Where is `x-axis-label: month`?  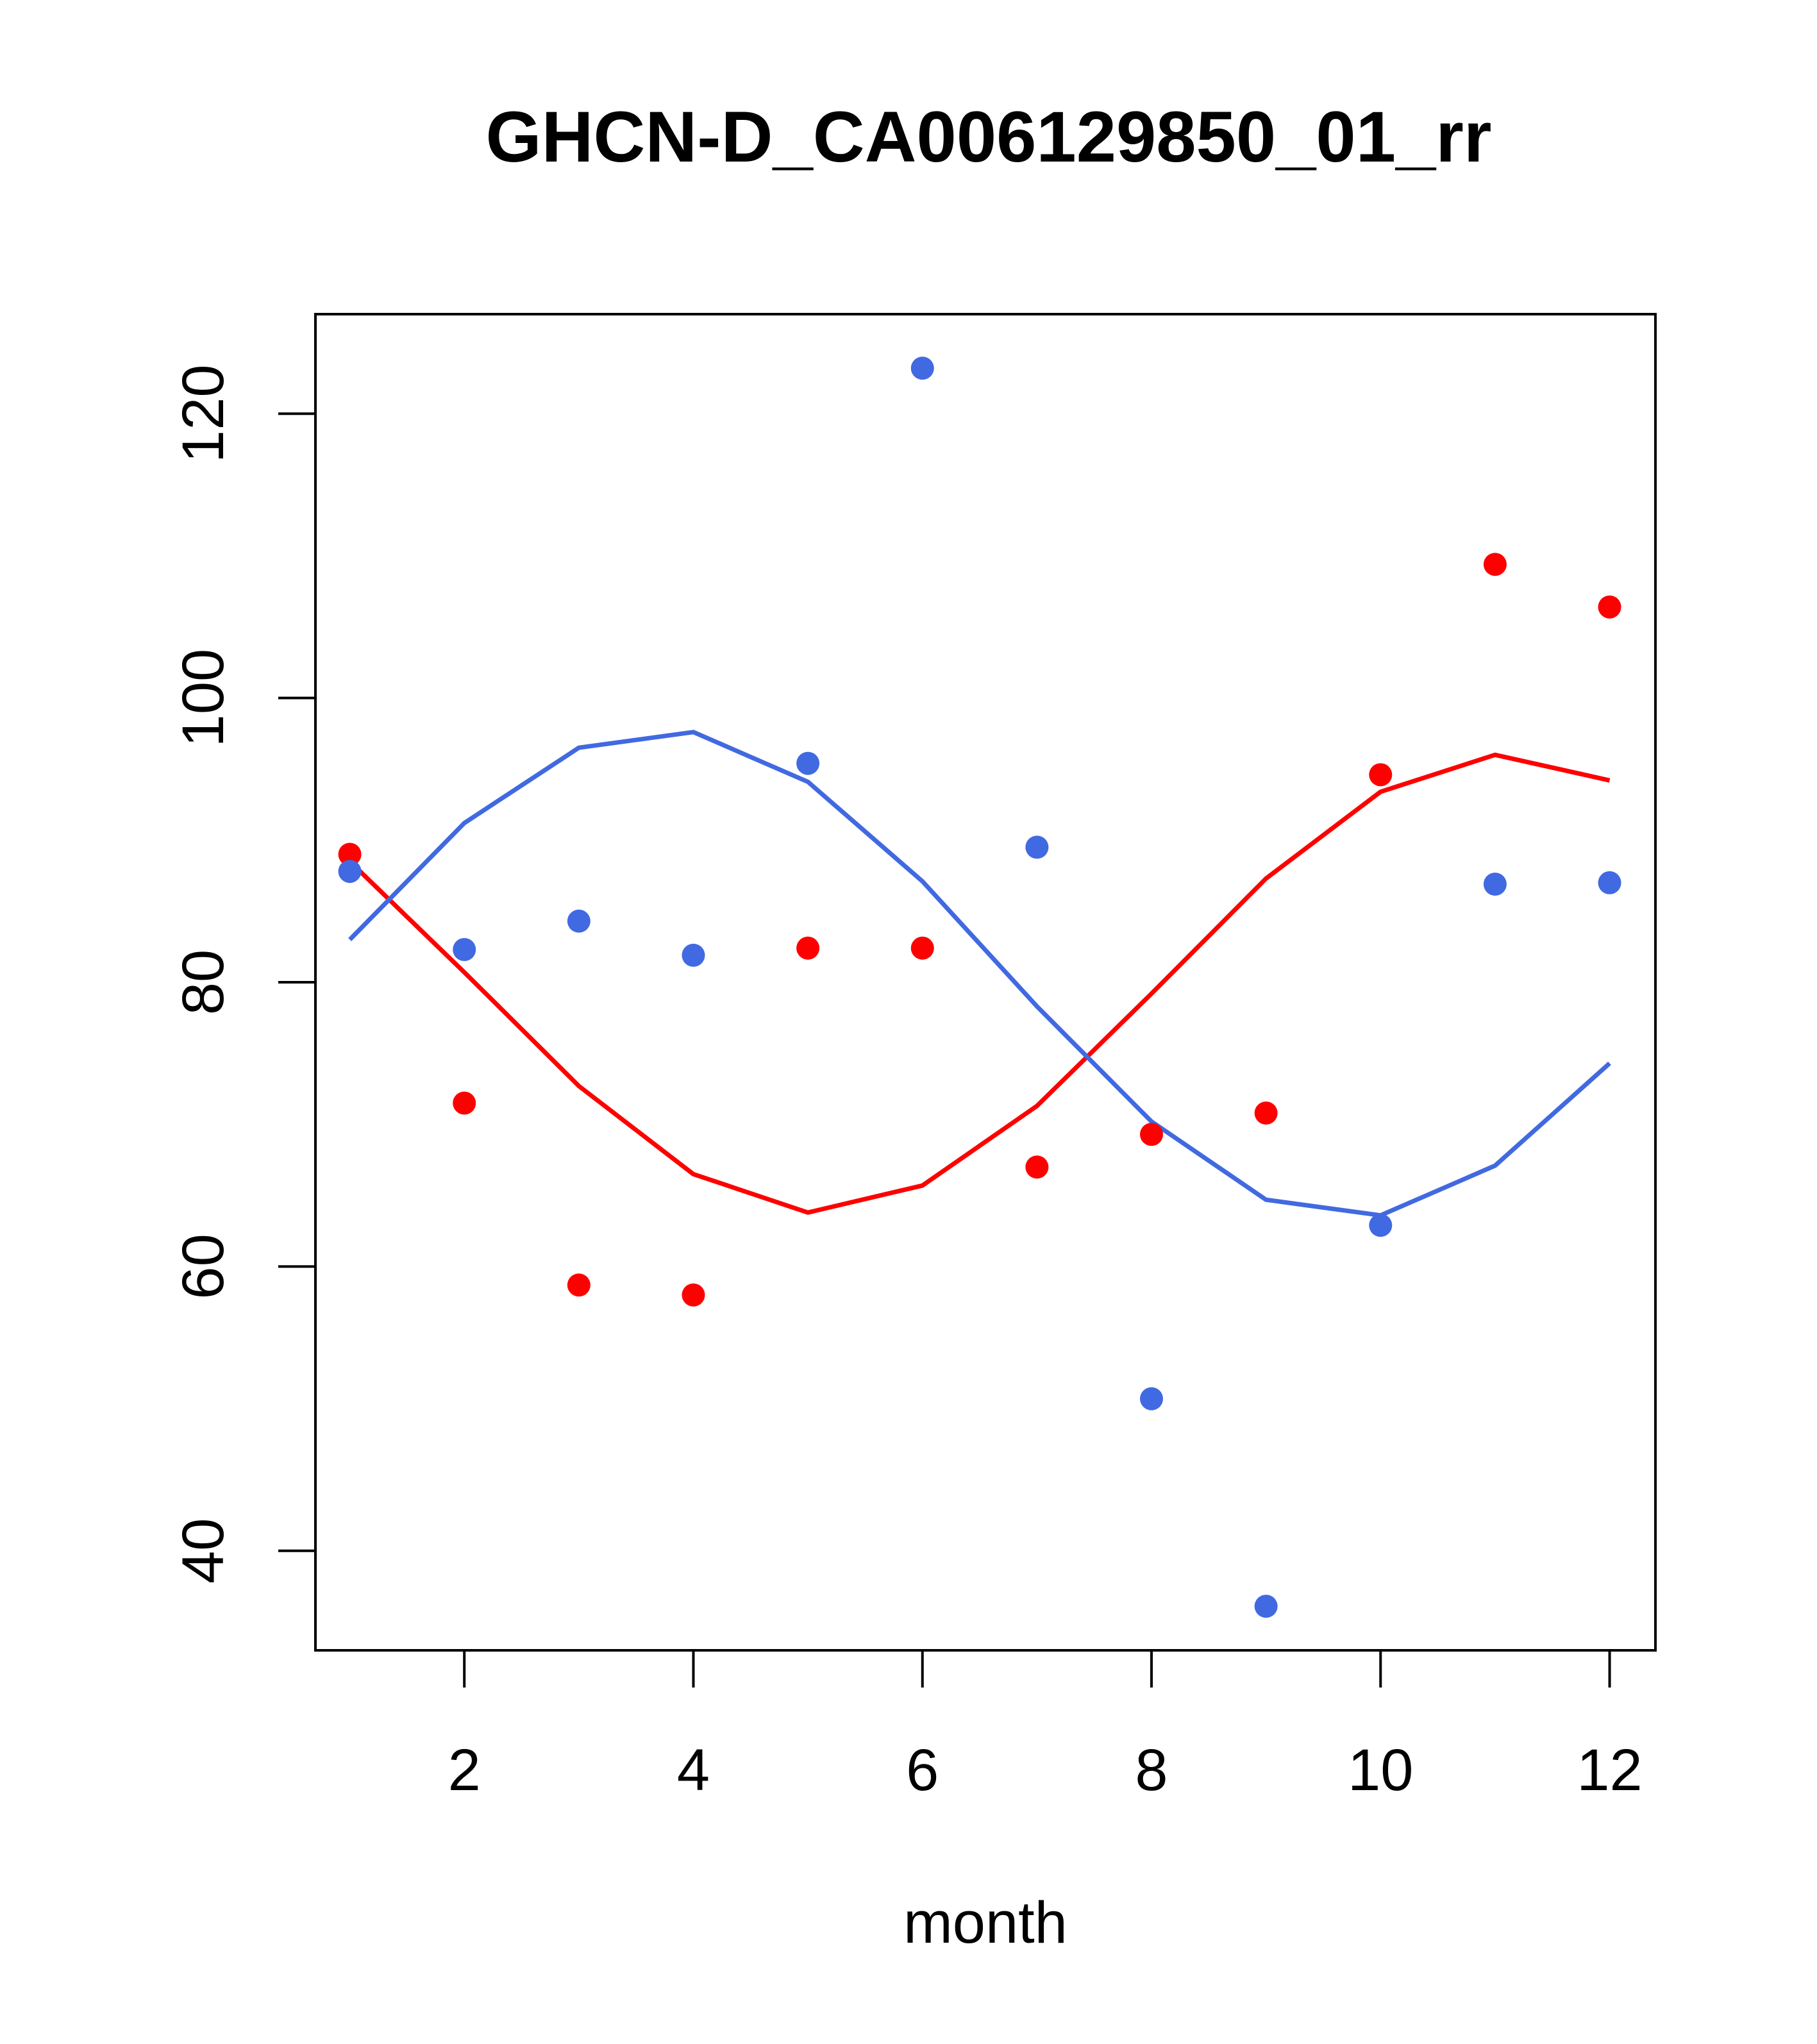
x-axis-label: month is located at coordinates (986, 1923).